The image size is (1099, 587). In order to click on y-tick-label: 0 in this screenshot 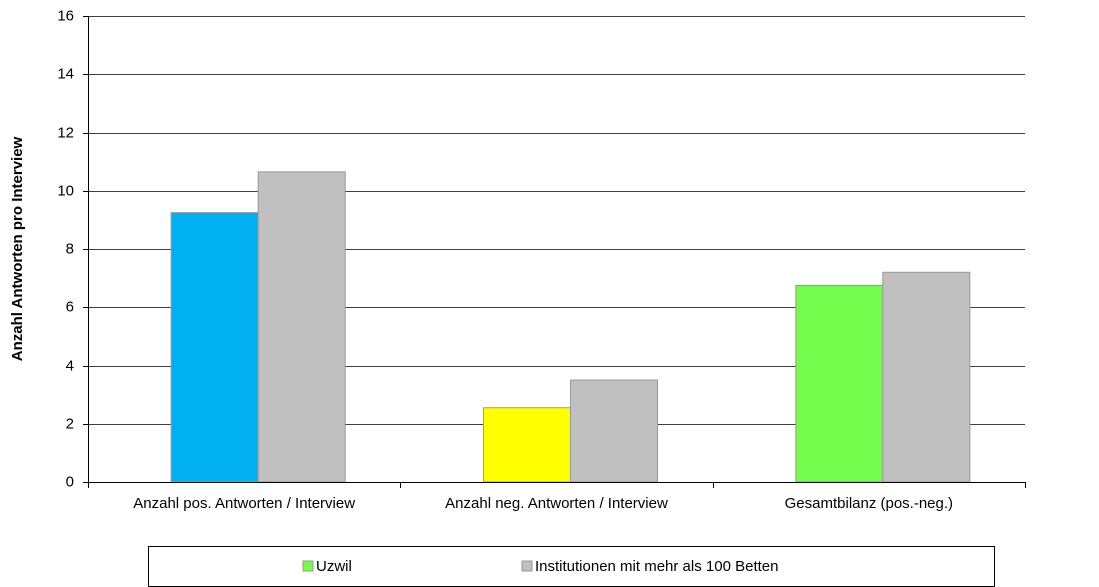, I will do `click(70, 481)`.